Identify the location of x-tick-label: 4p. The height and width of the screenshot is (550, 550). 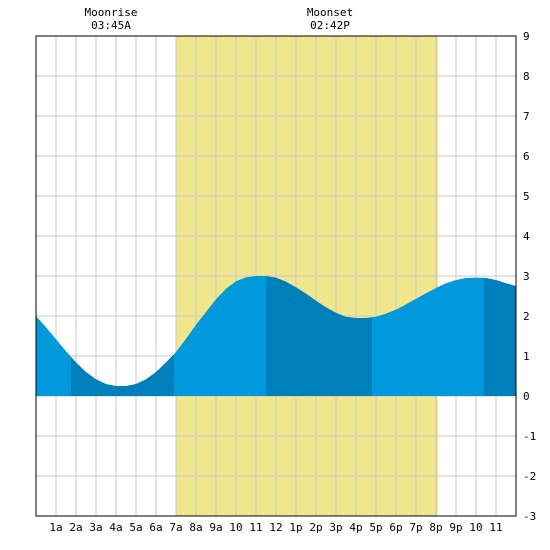
(355, 527).